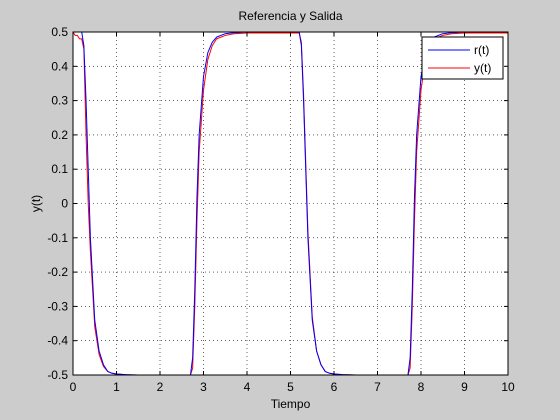  I want to click on legend-label-y: y(t), so click(482, 68).